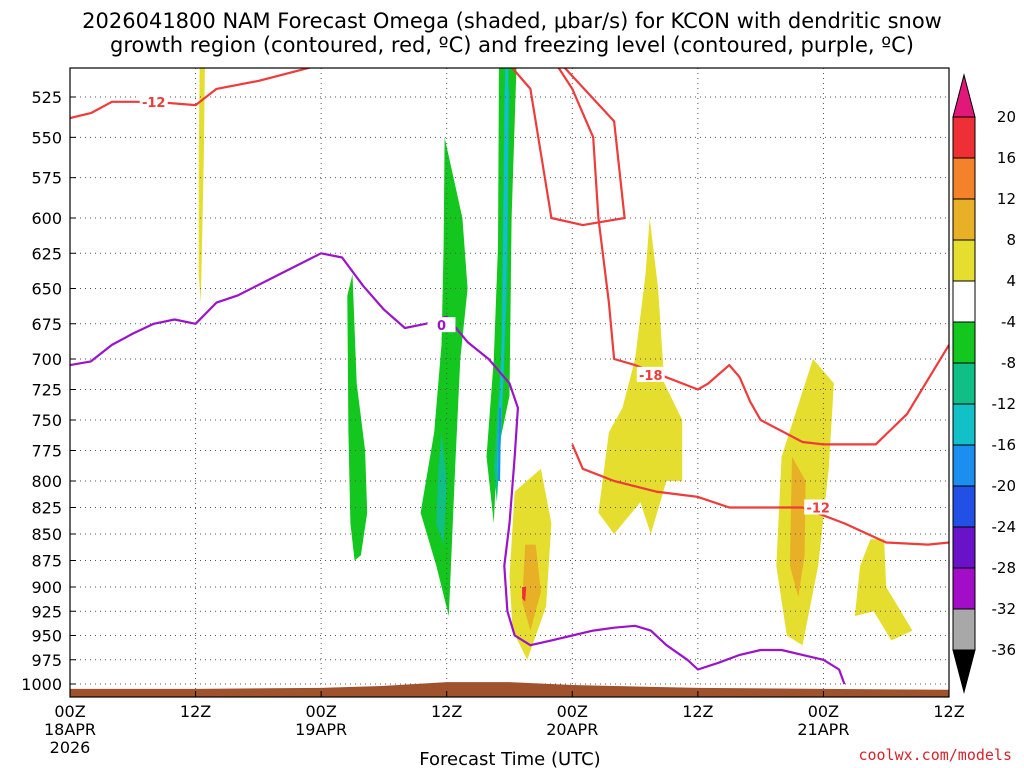 The height and width of the screenshot is (768, 1024). I want to click on omega-region-blue-streak-c, so click(500, 444).